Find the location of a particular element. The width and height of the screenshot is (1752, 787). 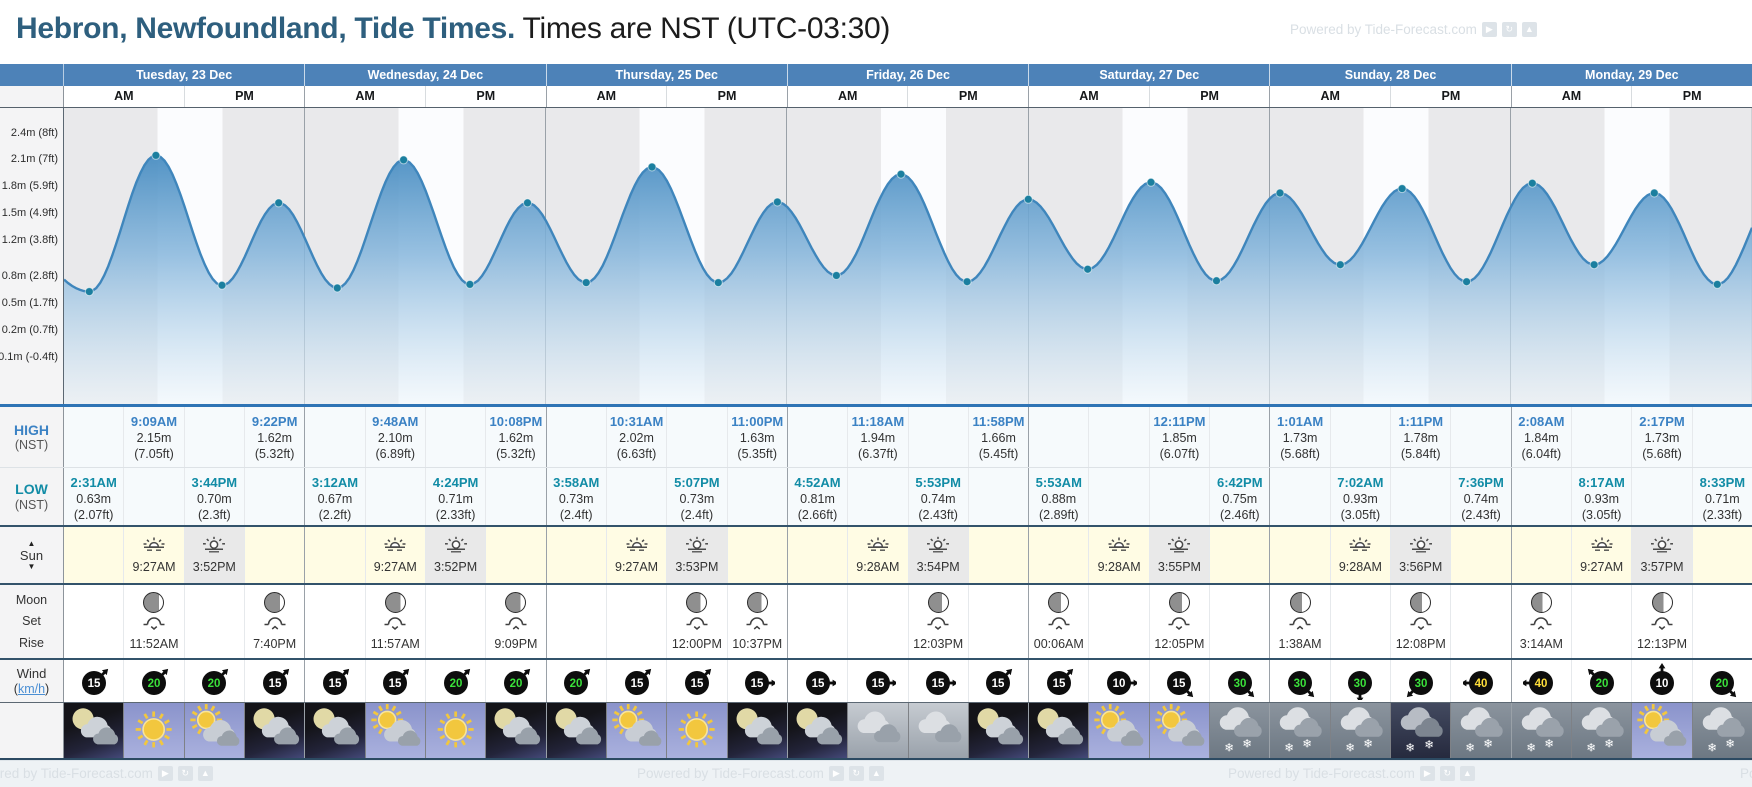

moonset-icon is located at coordinates (1179, 625).